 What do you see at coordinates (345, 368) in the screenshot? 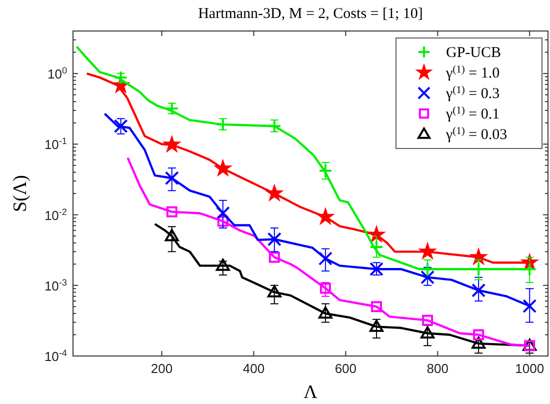
I see `x-tick-label: 600` at bounding box center [345, 368].